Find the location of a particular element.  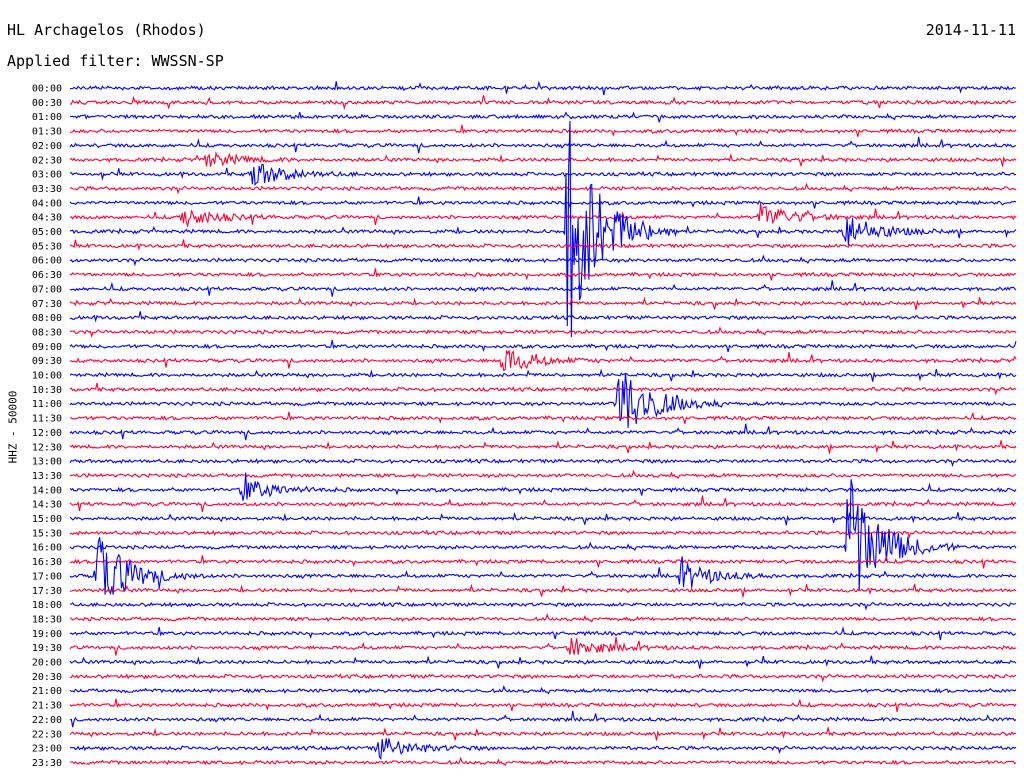

time-tick-label: 06:00 is located at coordinates (47, 261).